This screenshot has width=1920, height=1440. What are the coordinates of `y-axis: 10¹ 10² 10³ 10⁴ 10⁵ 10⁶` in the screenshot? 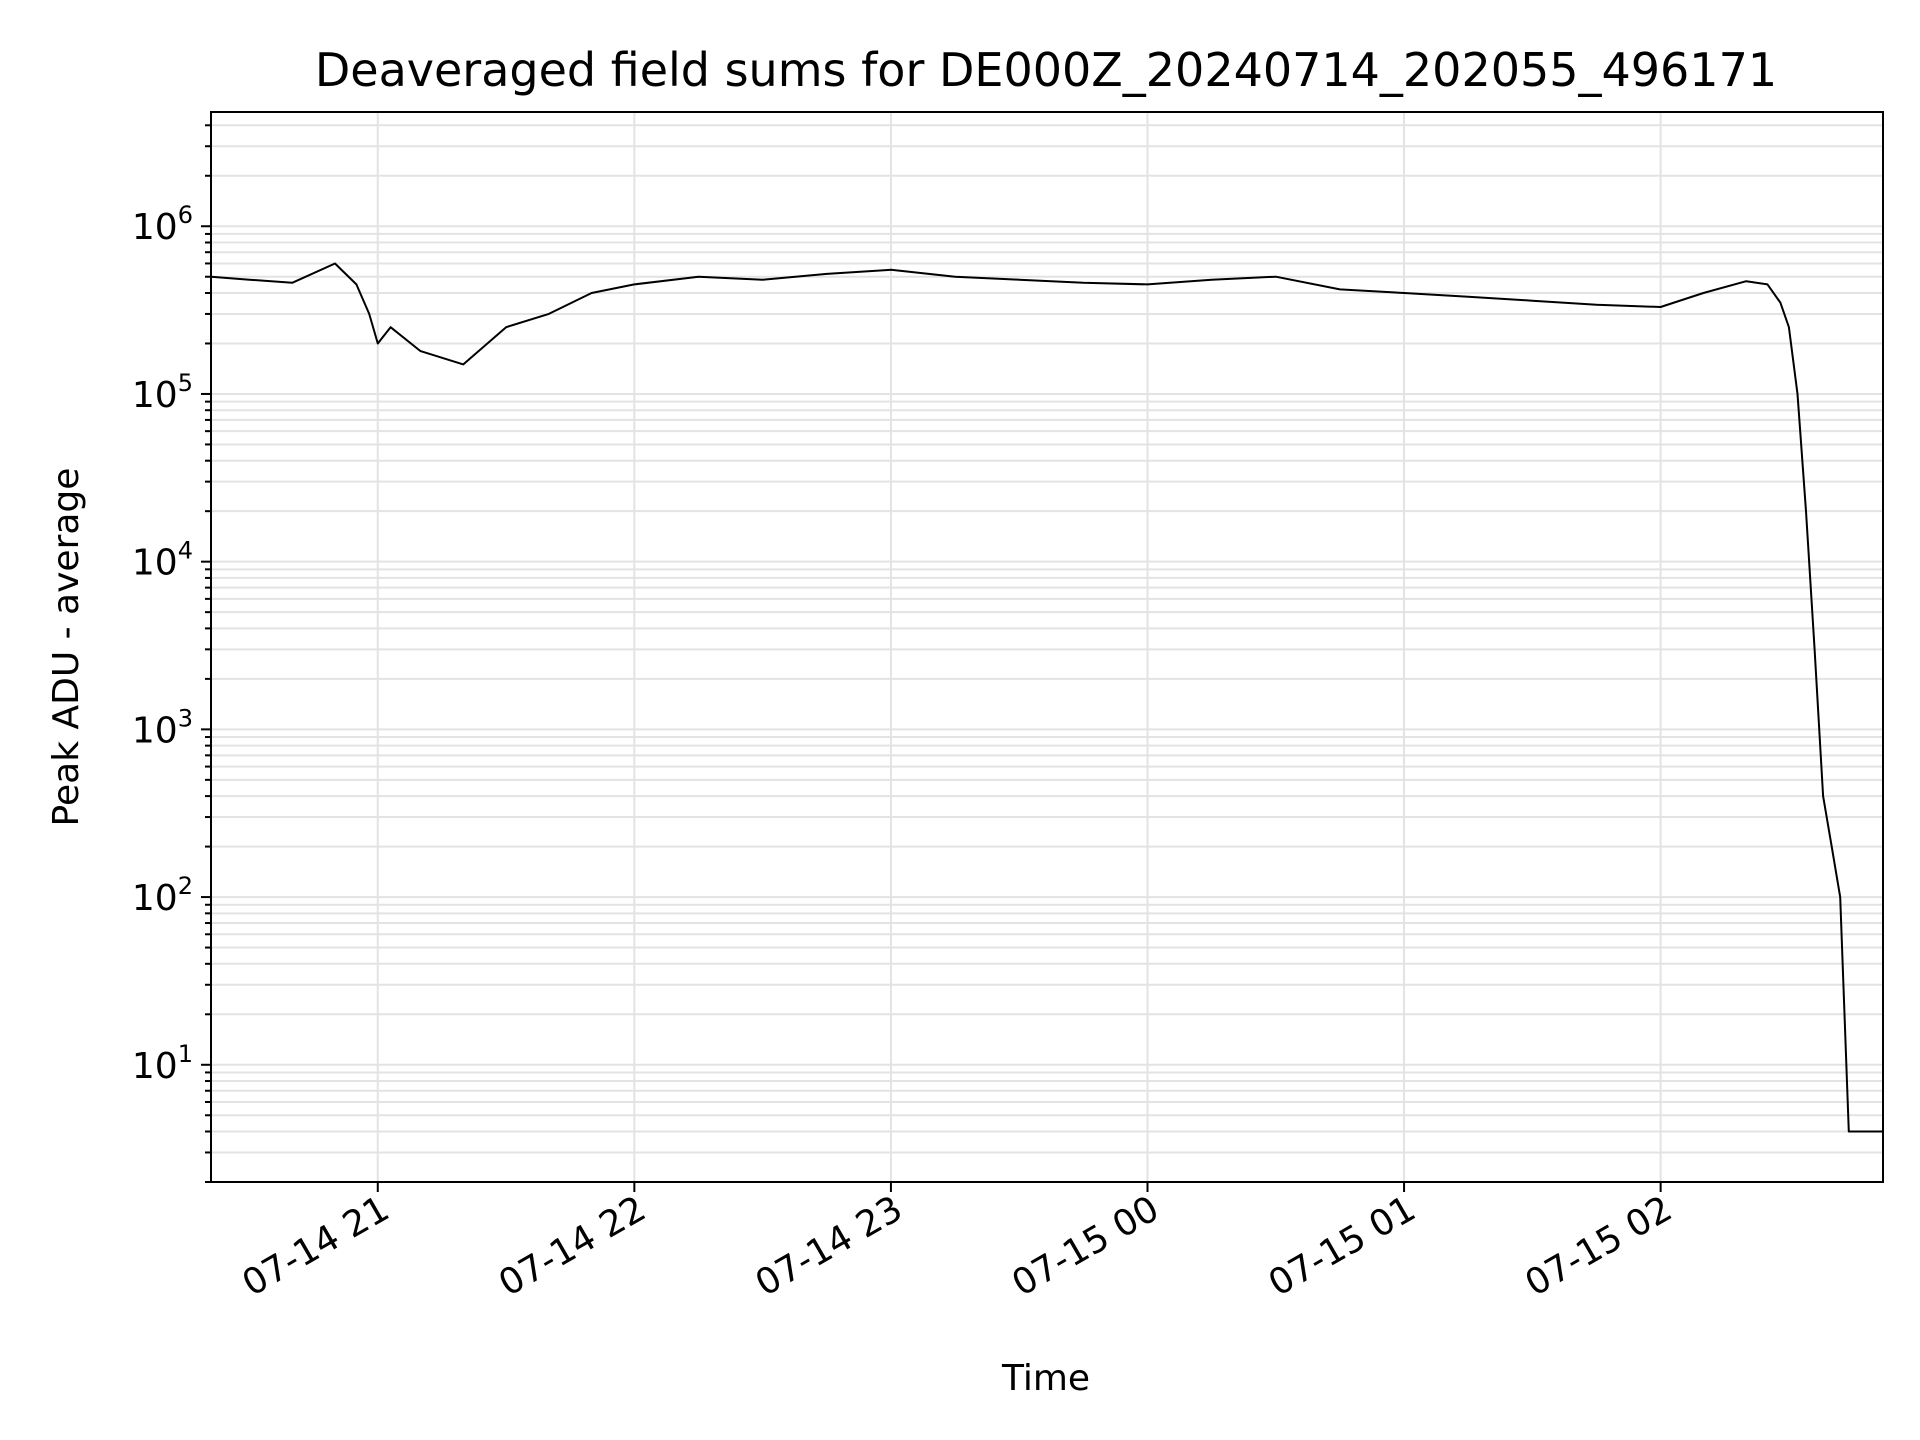 It's located at (171, 653).